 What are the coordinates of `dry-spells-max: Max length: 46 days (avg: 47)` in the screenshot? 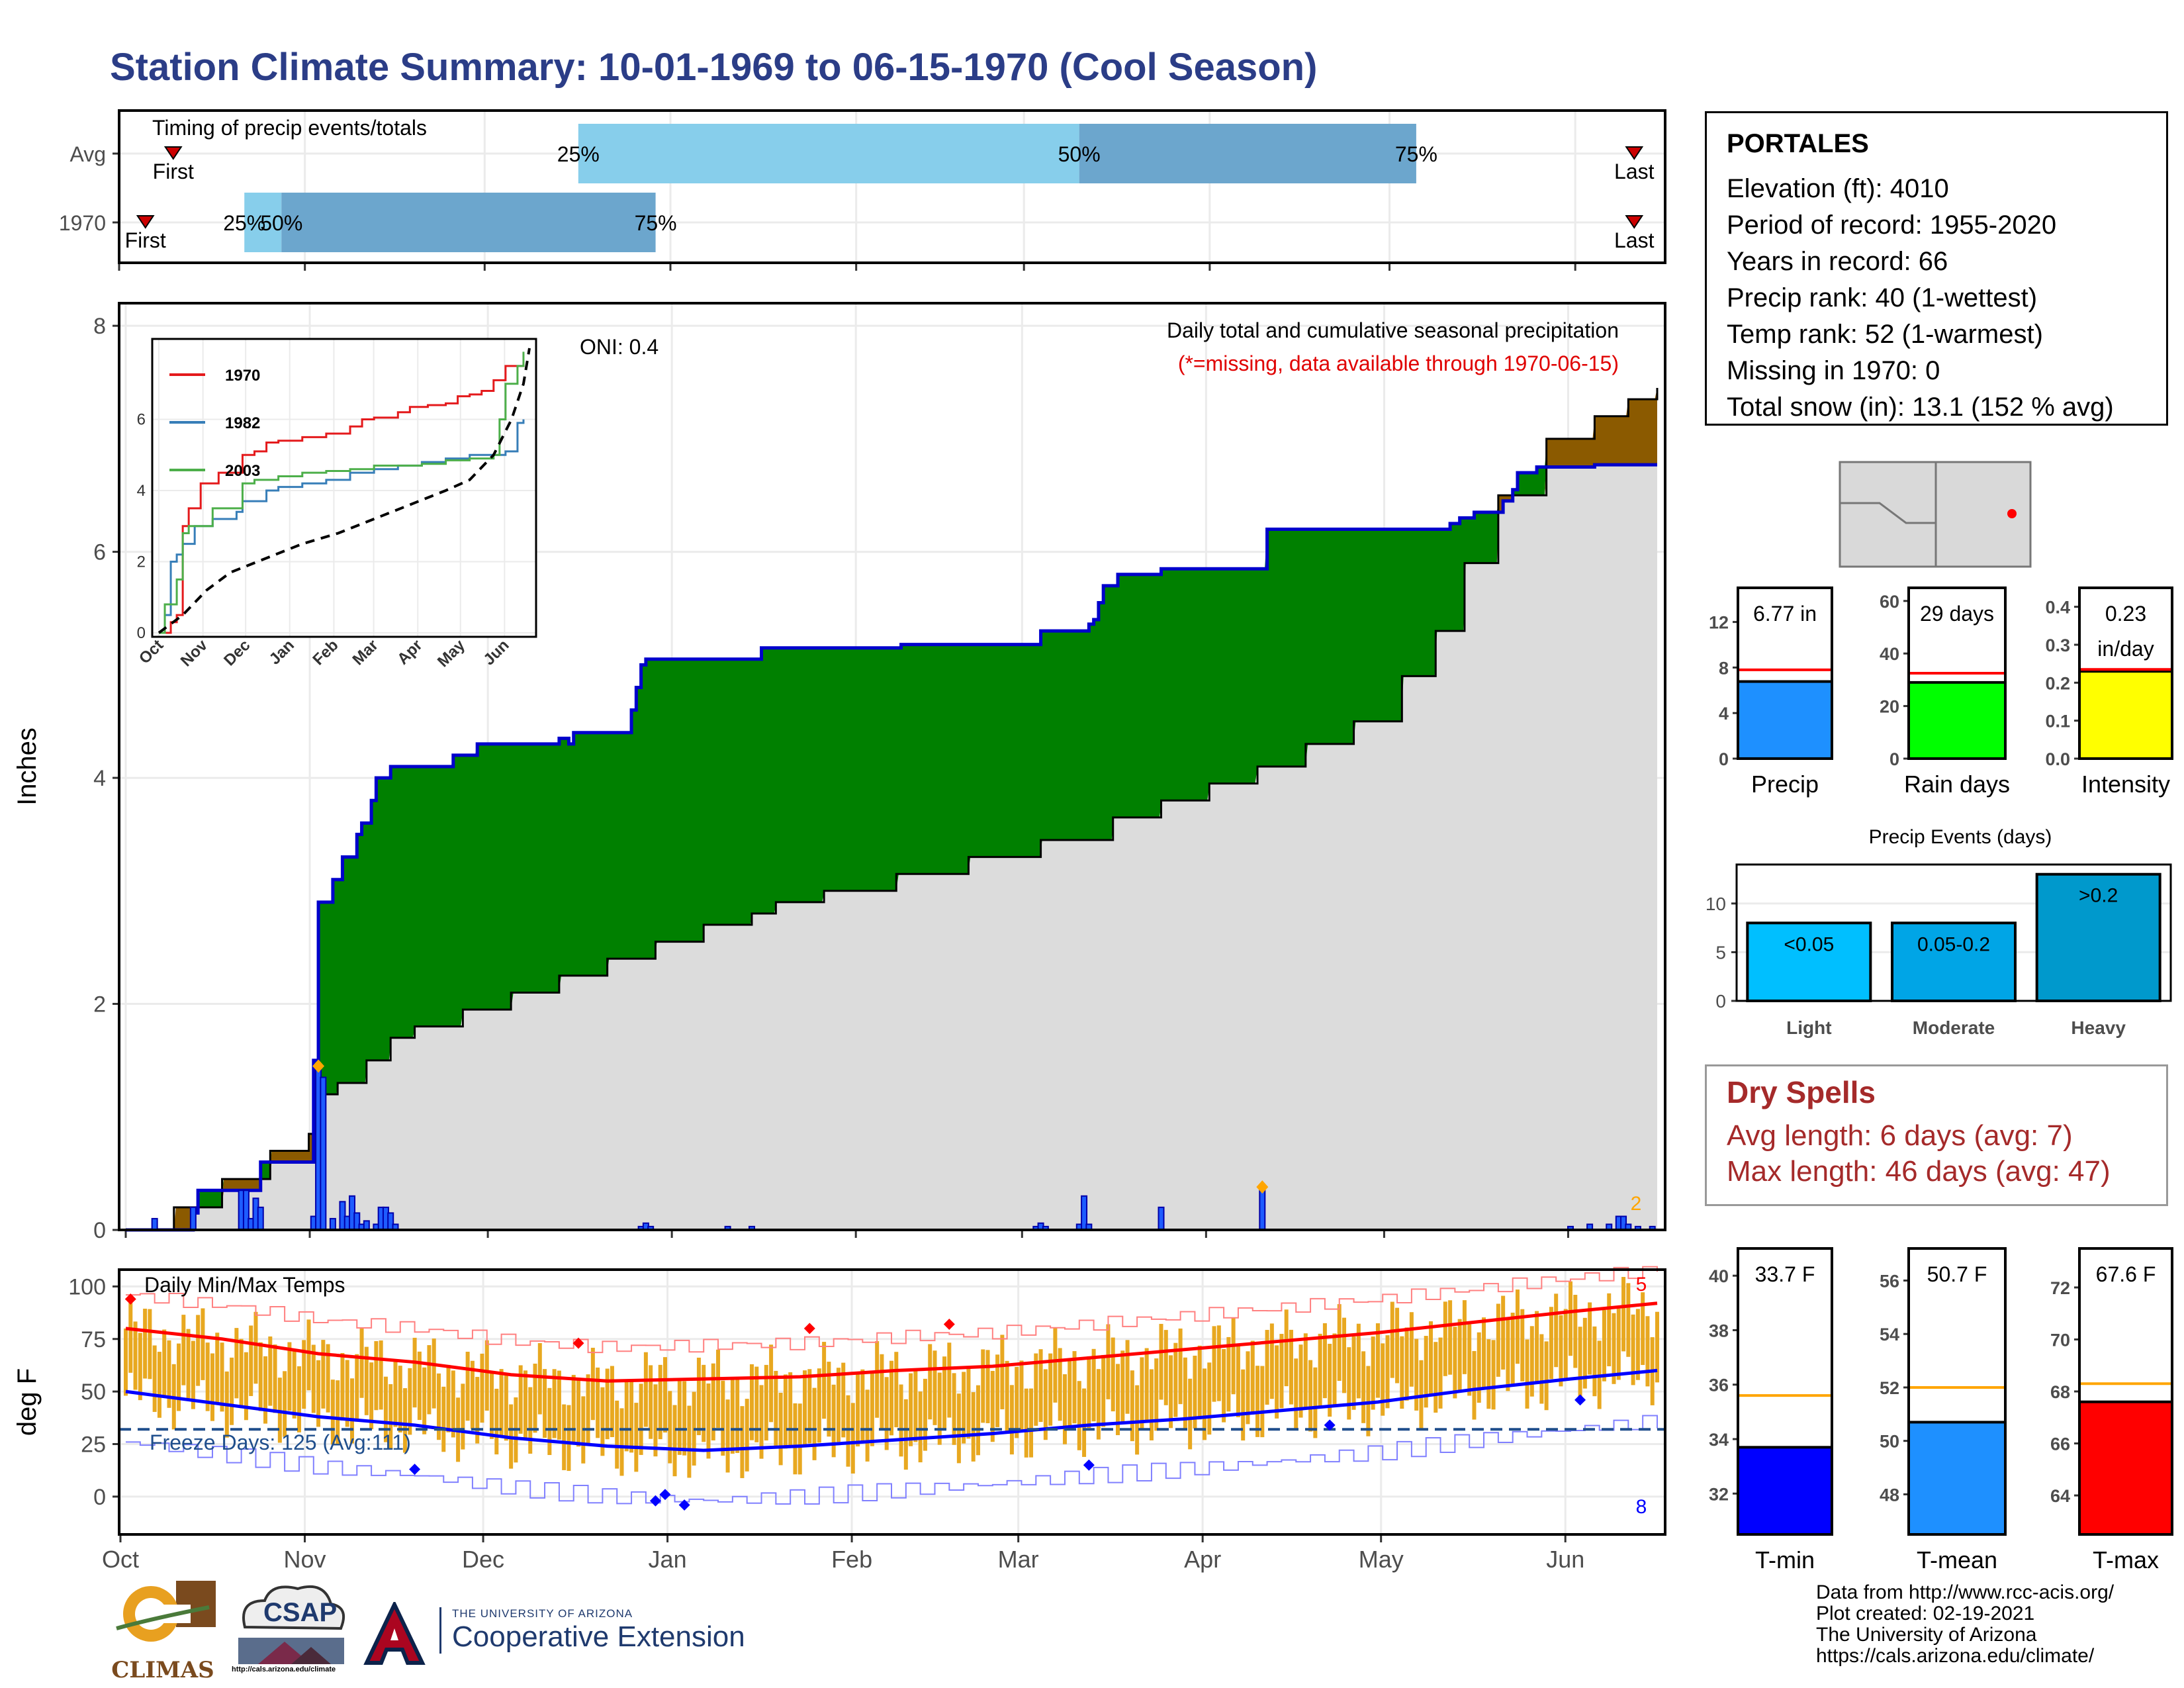 It's located at (1919, 1171).